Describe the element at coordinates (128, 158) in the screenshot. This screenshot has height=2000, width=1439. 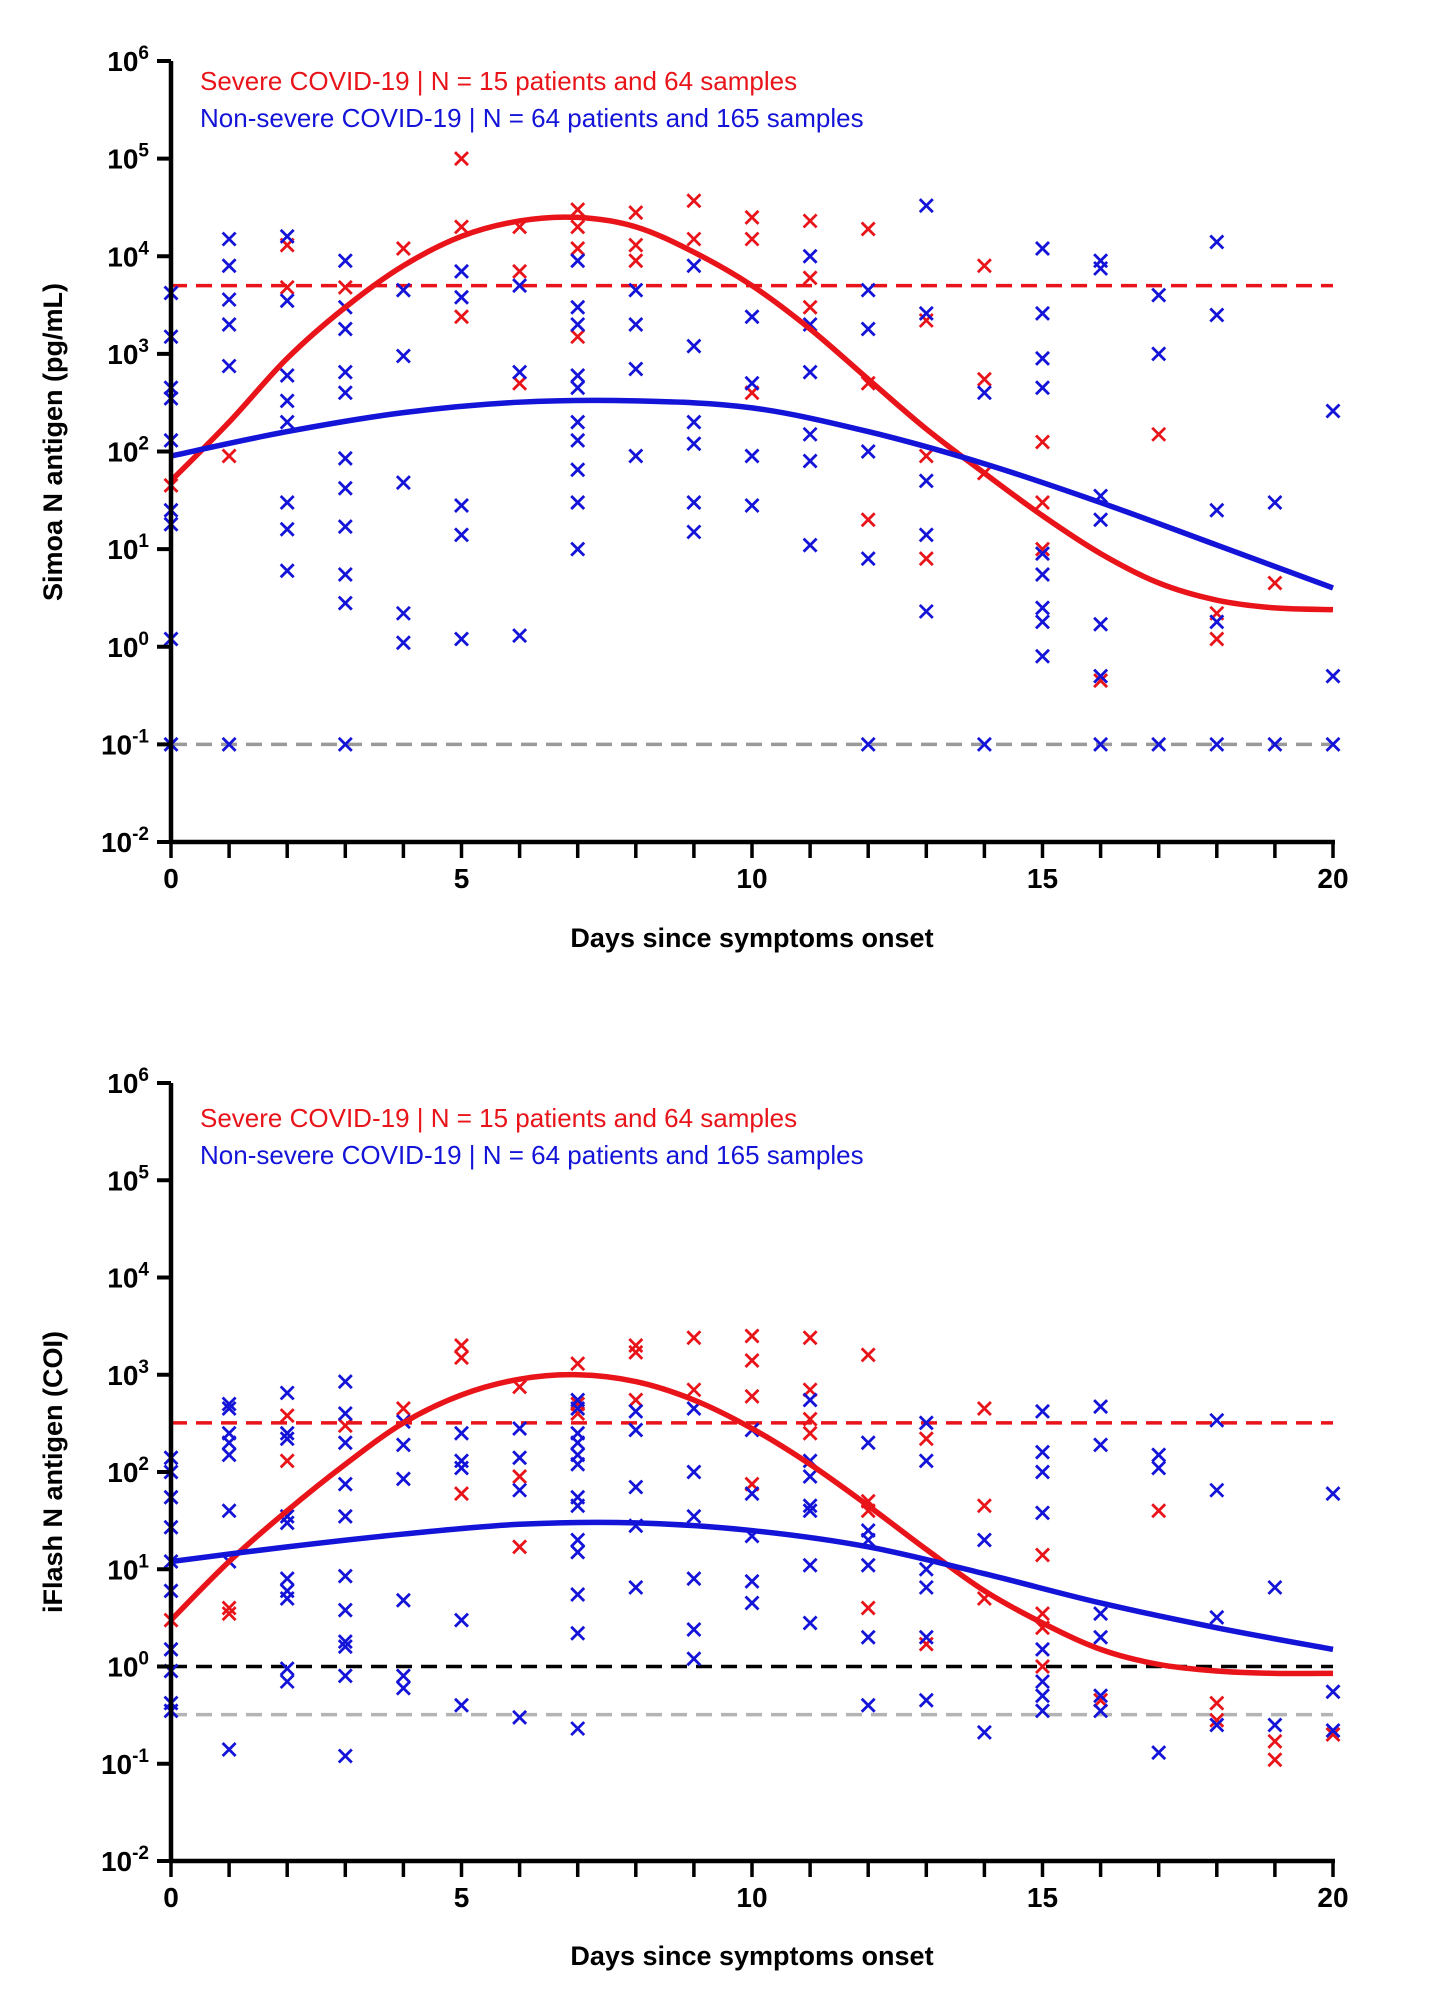
I see `y-tick-label: 10⁵` at that location.